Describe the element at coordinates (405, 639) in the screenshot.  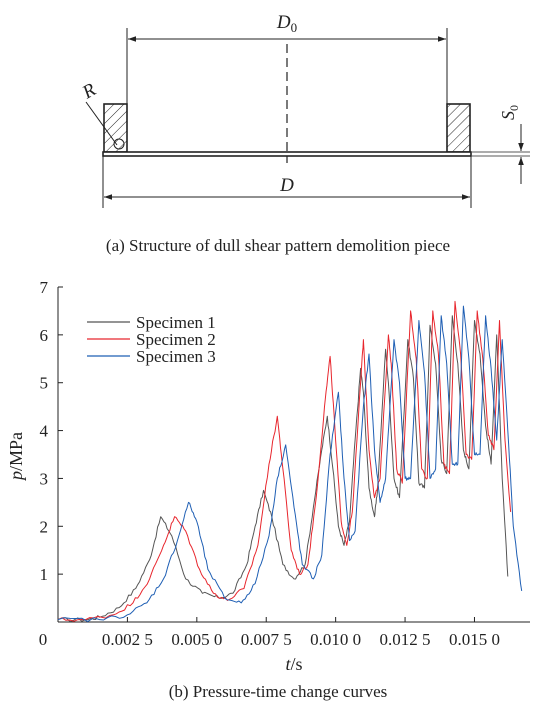
I see `x-tick-label: 0.012 5` at that location.